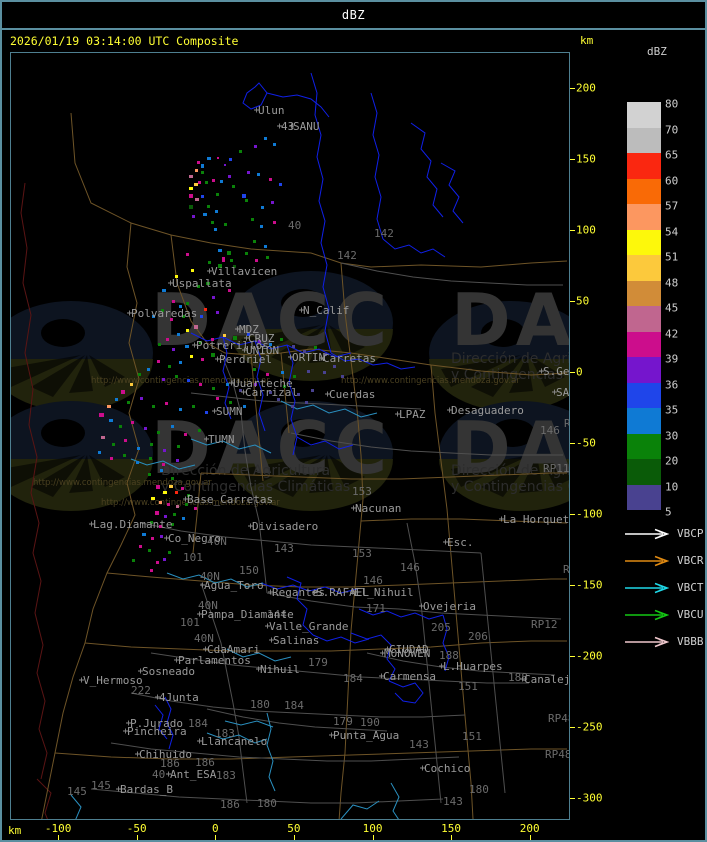 The image size is (707, 842). What do you see at coordinates (263, 383) in the screenshot?
I see `place-label: Uuarteche` at bounding box center [263, 383].